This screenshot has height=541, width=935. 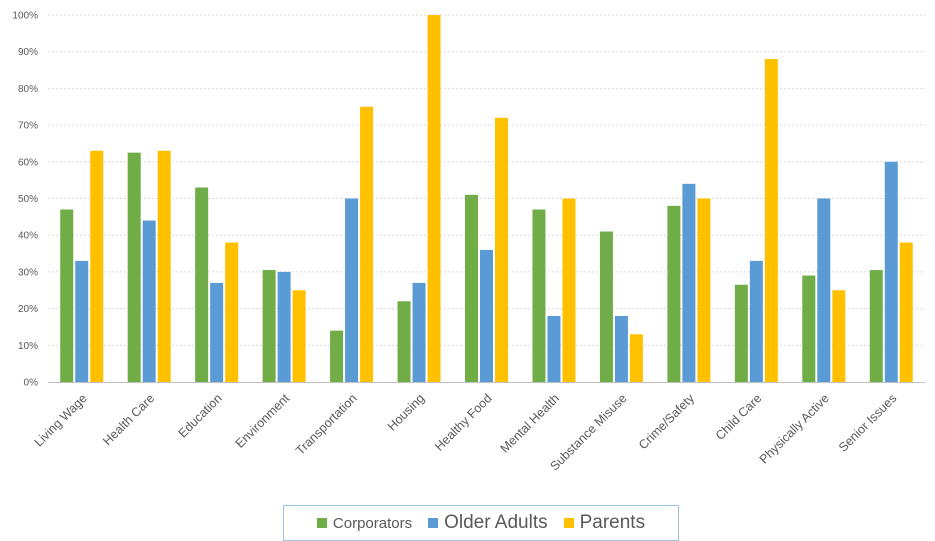 I want to click on legend-label-parents: Parents, so click(x=612, y=522).